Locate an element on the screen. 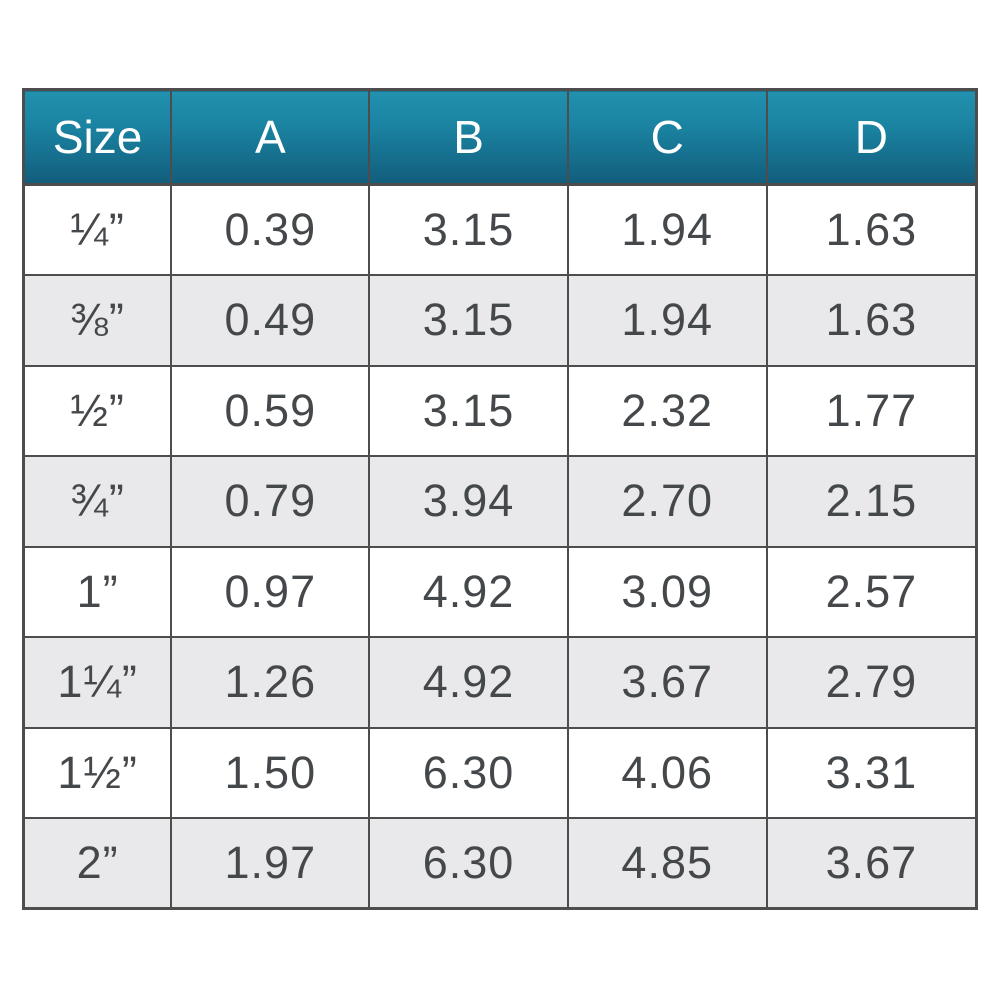 The height and width of the screenshot is (1000, 1000). dim-c-cell: 3.09 is located at coordinates (667, 591).